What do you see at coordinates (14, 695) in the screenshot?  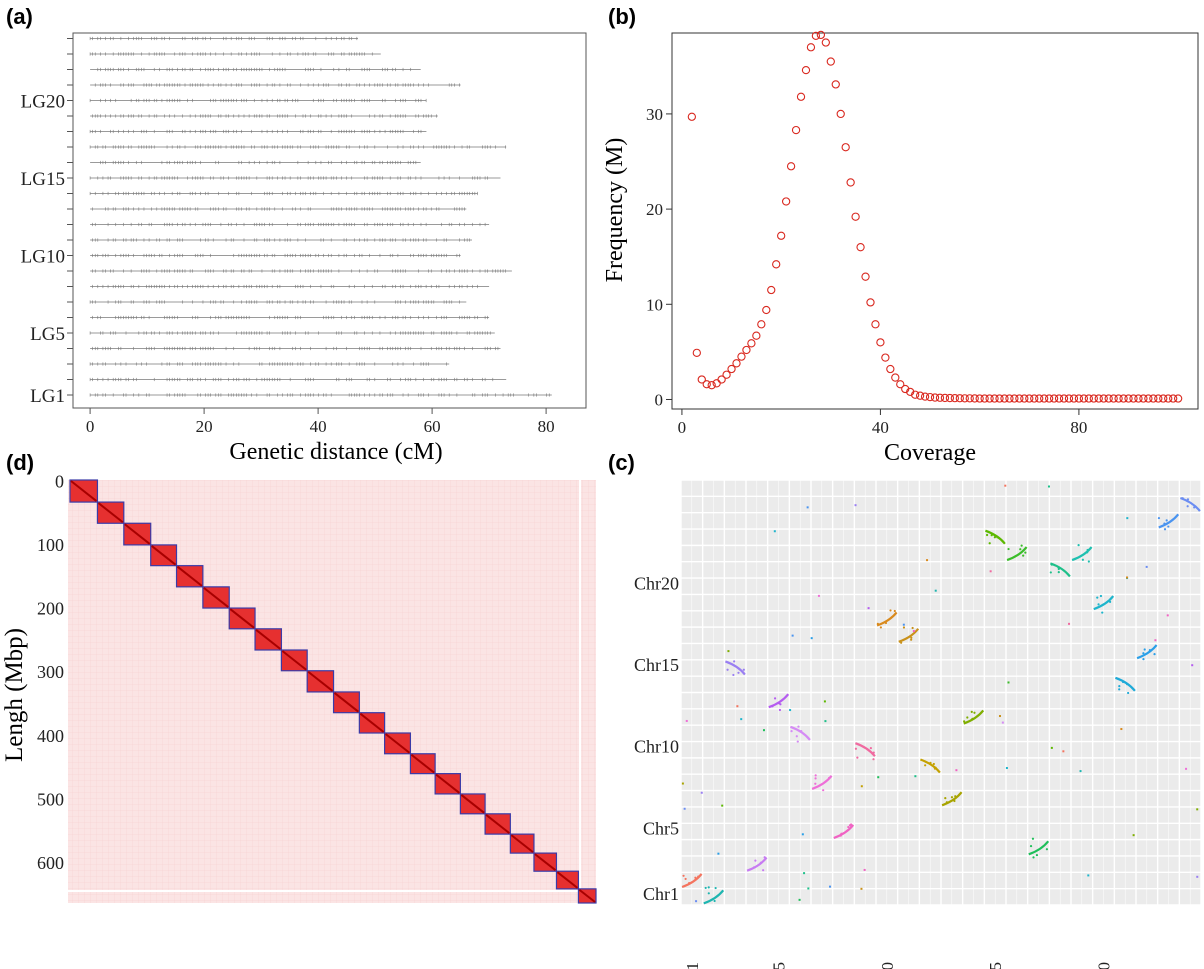 I see `panel-d-y-title: Lengh (Mbp)` at bounding box center [14, 695].